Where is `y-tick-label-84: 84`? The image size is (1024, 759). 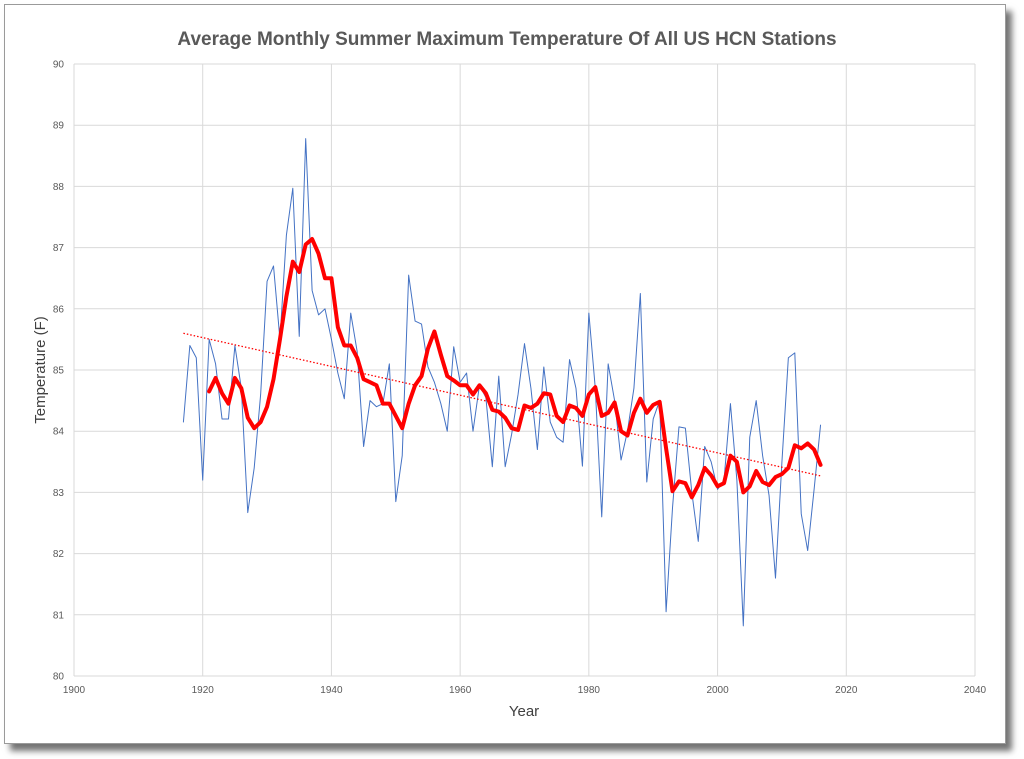 y-tick-label-84: 84 is located at coordinates (59, 432).